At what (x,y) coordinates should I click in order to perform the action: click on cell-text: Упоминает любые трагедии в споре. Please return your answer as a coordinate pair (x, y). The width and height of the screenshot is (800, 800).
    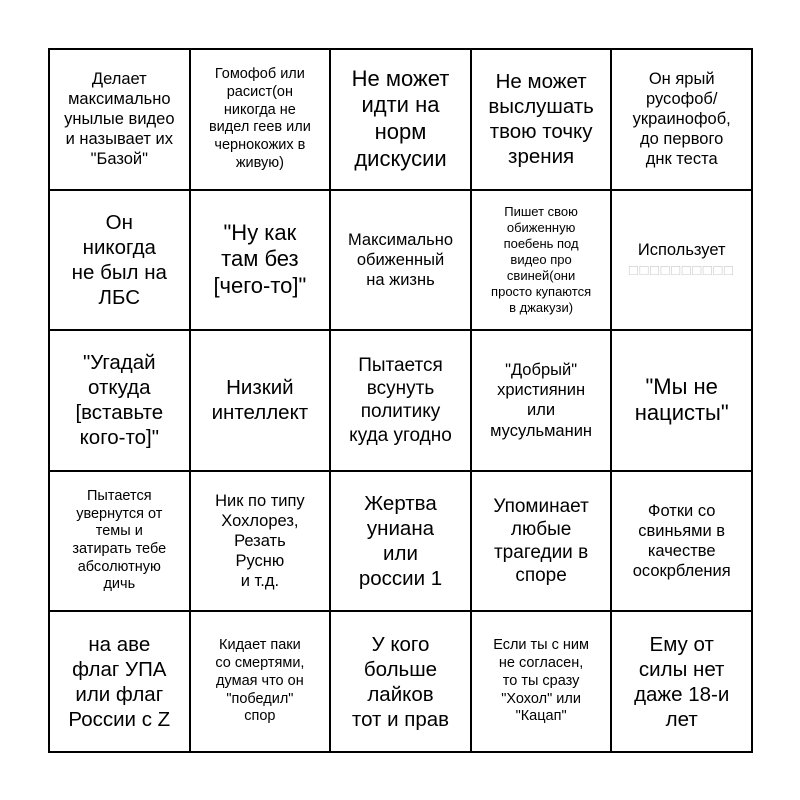
    Looking at the image, I should click on (541, 541).